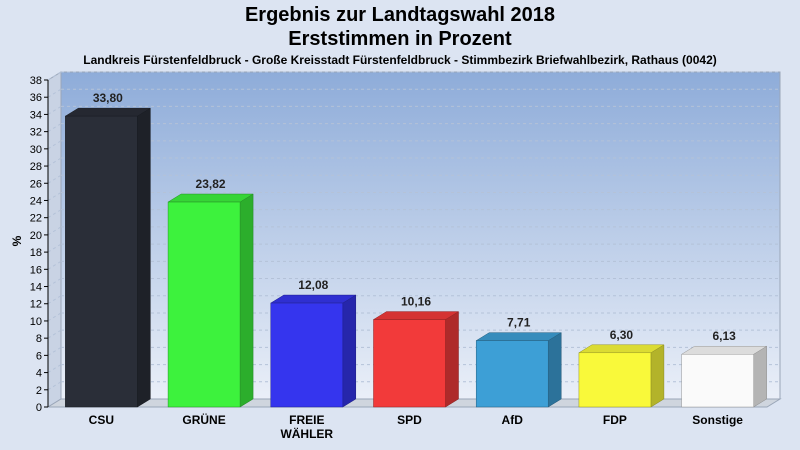 This screenshot has width=800, height=450. I want to click on chart-subtitle: Erststimmen in Prozent, so click(400, 39).